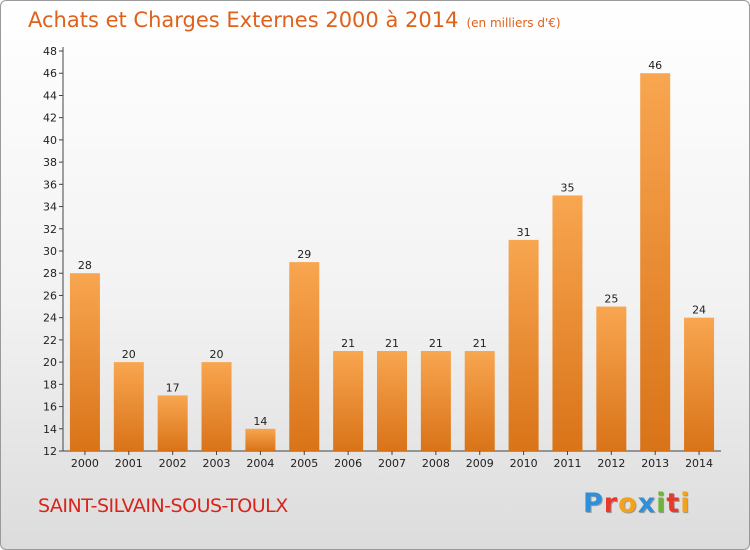 The width and height of the screenshot is (750, 550). I want to click on y-tick-label: 30, so click(50, 251).